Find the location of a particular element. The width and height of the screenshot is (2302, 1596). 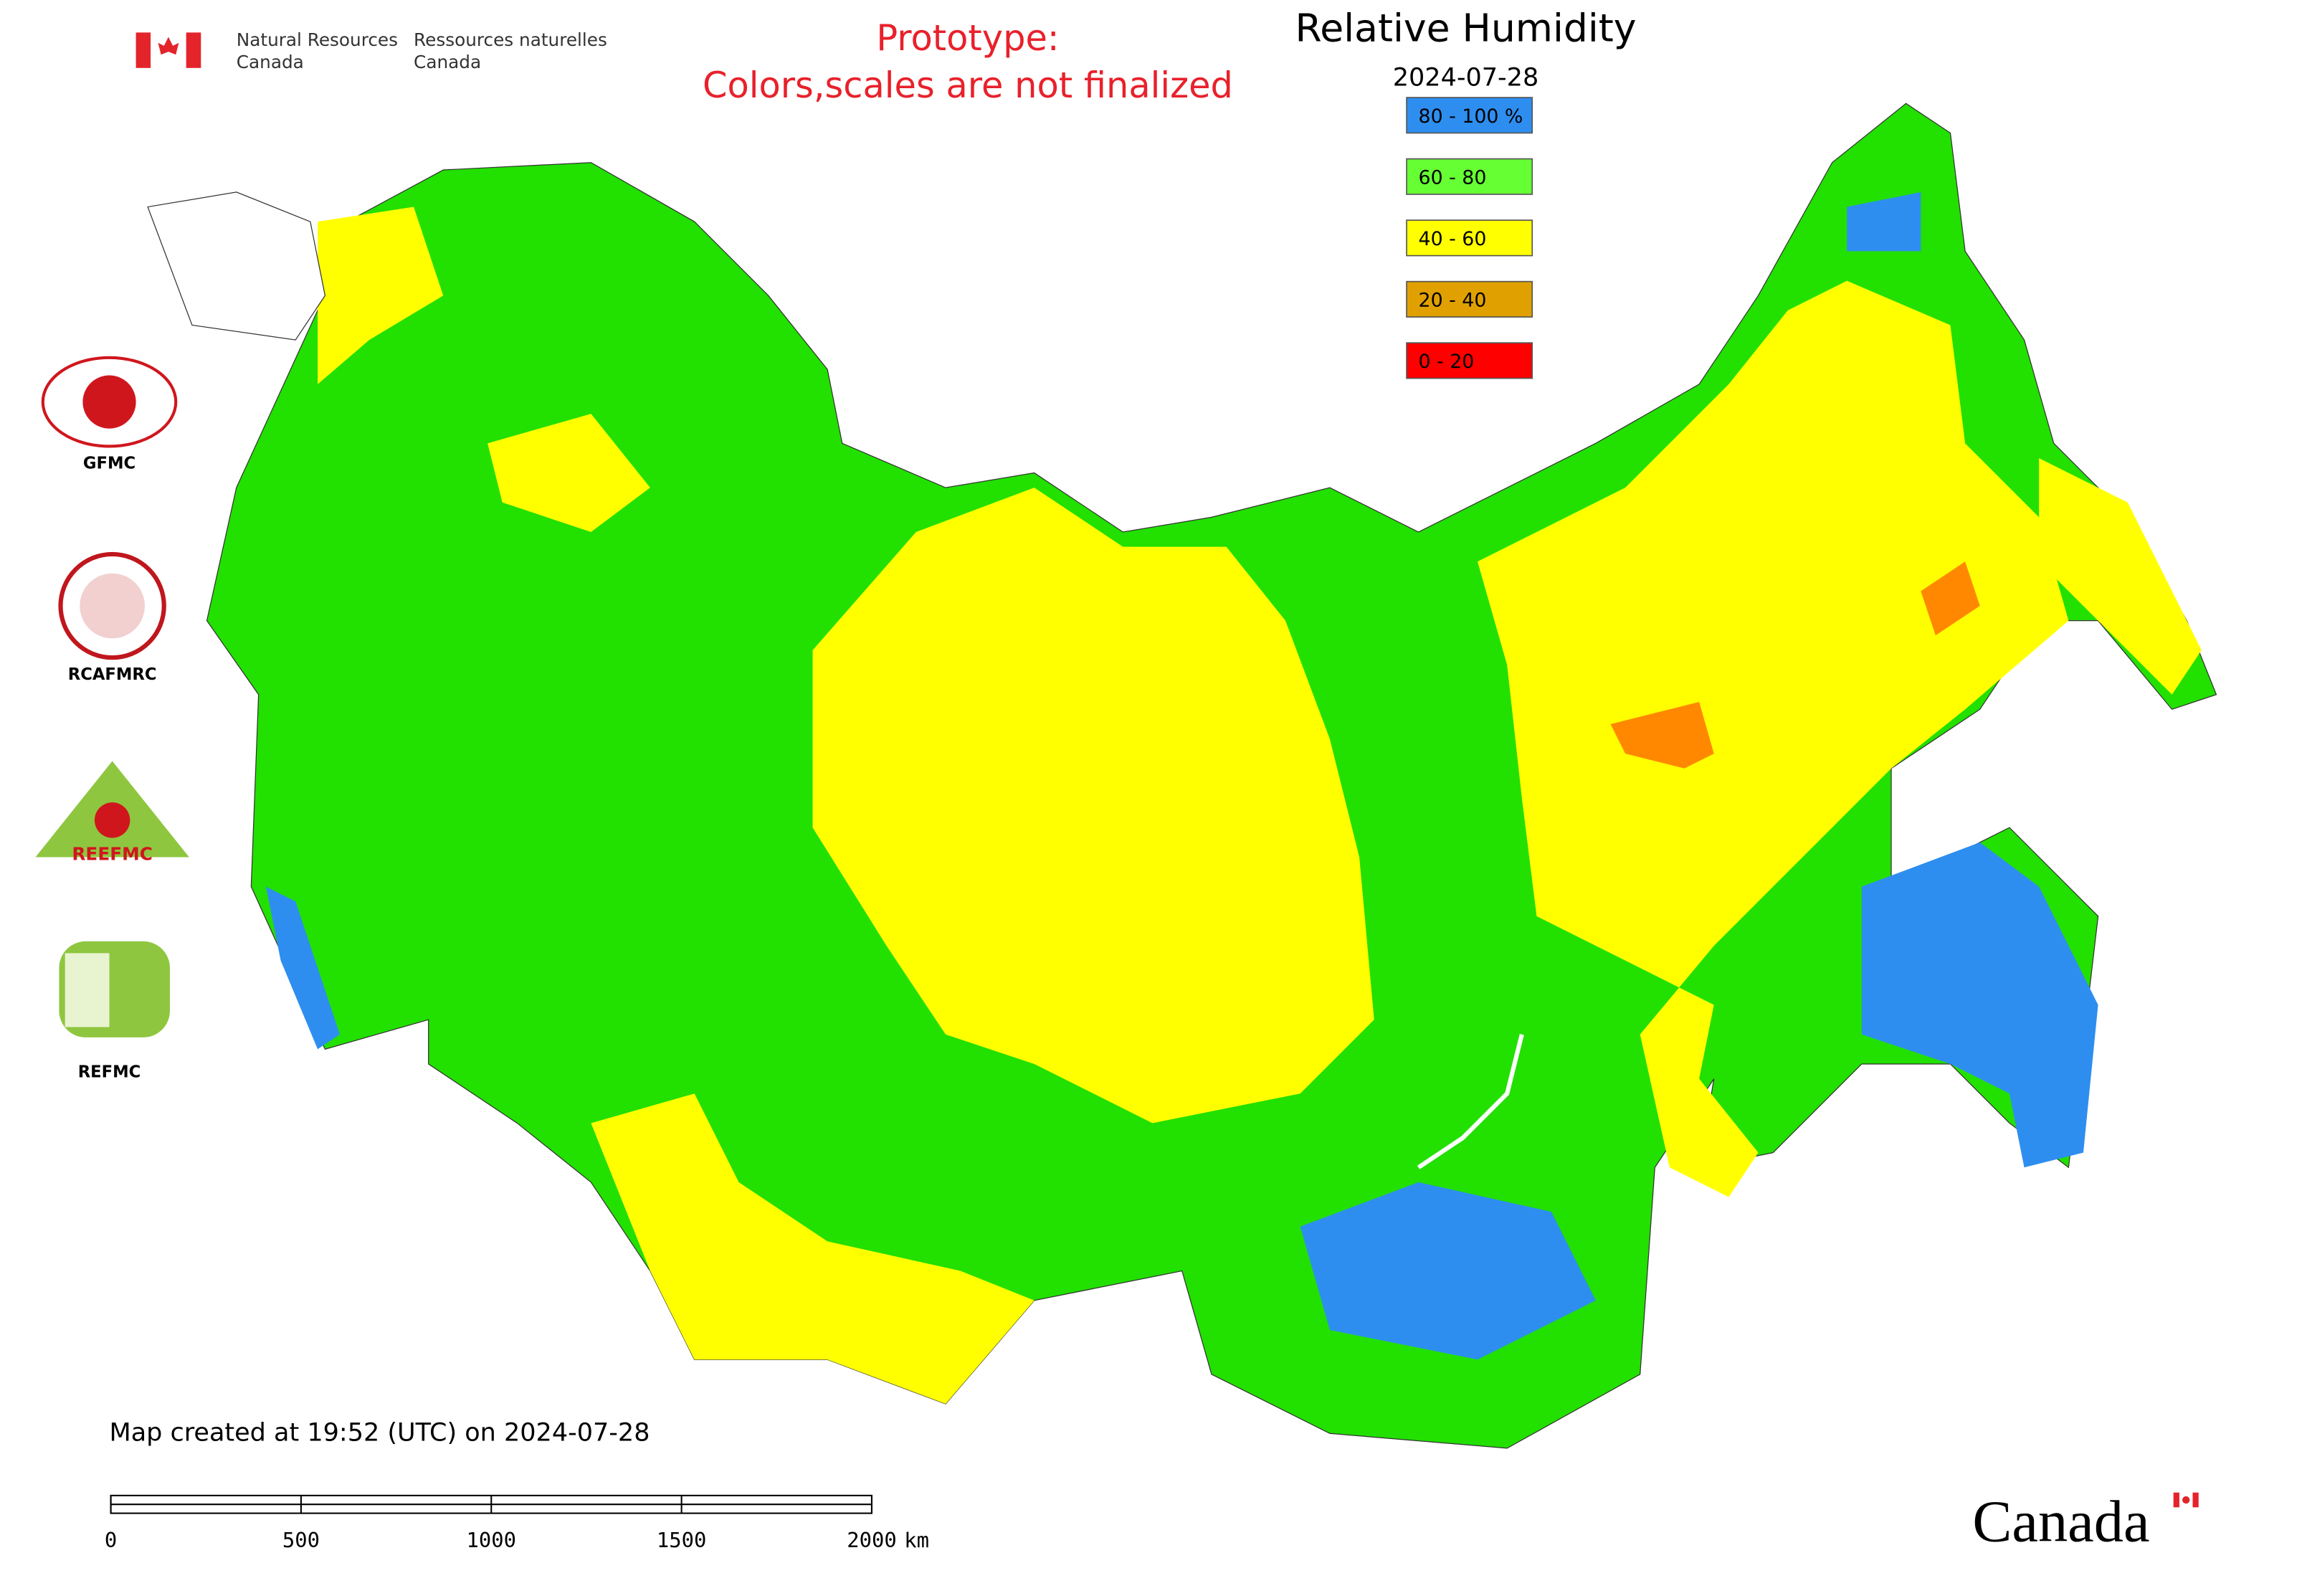

rcafmrc-logo-inner is located at coordinates (113, 606).